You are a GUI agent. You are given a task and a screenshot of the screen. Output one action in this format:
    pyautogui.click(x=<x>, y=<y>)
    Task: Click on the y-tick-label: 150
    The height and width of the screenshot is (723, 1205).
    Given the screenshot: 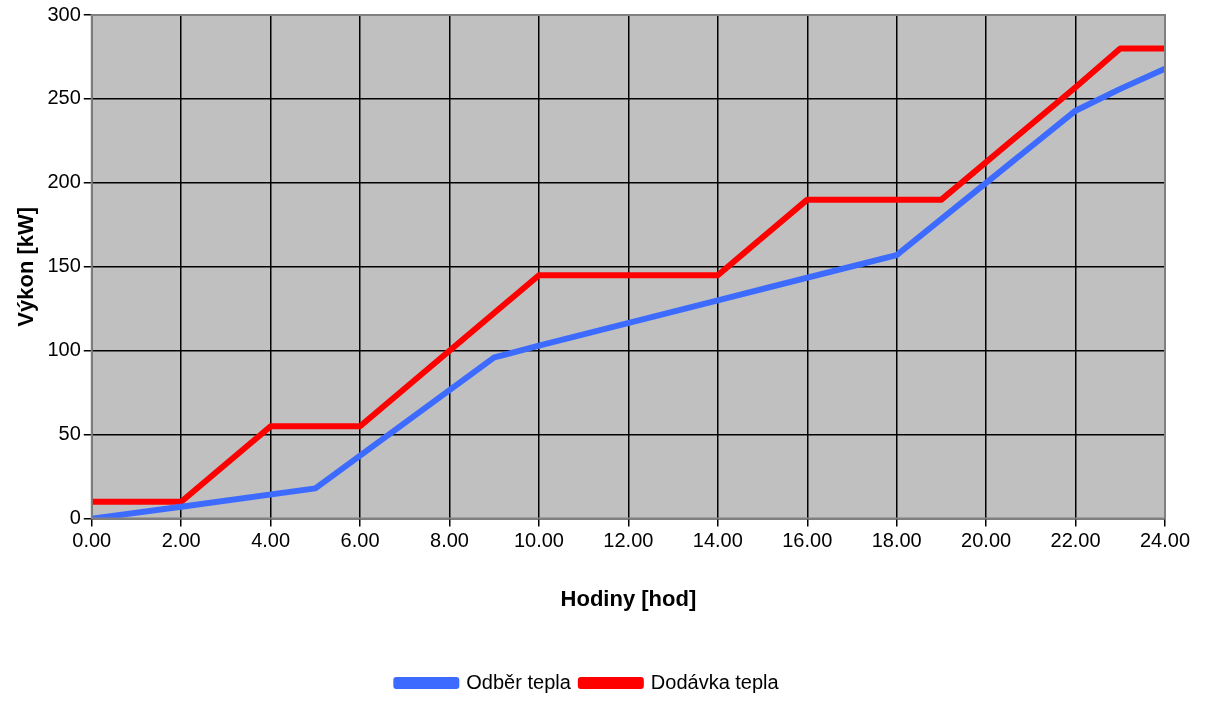 What is the action you would take?
    pyautogui.click(x=64, y=265)
    